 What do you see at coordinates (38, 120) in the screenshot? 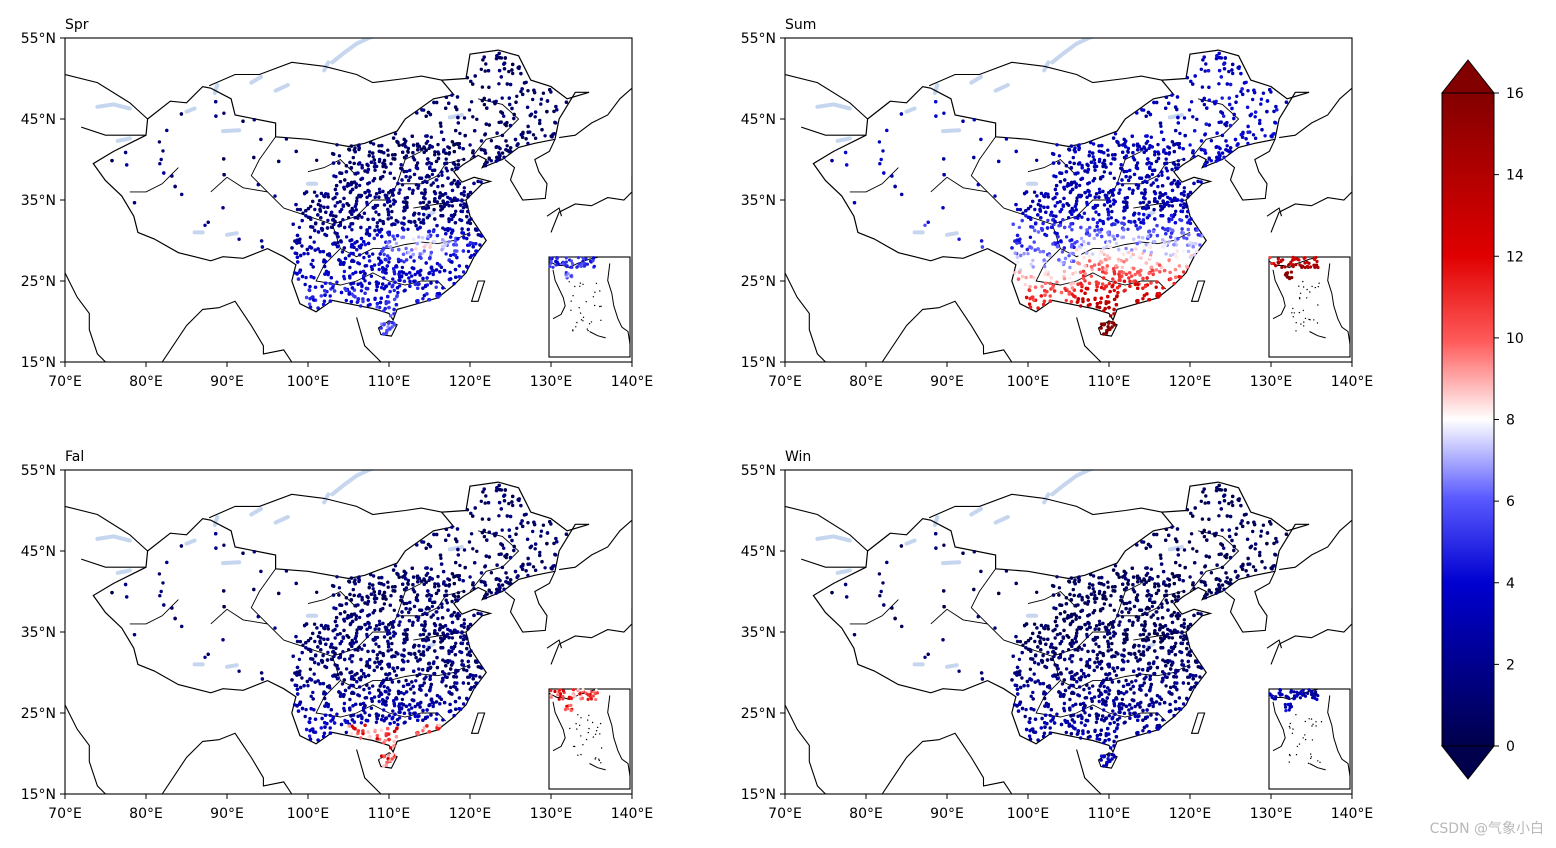
I see `y-tick-label: 45°N` at bounding box center [38, 120].